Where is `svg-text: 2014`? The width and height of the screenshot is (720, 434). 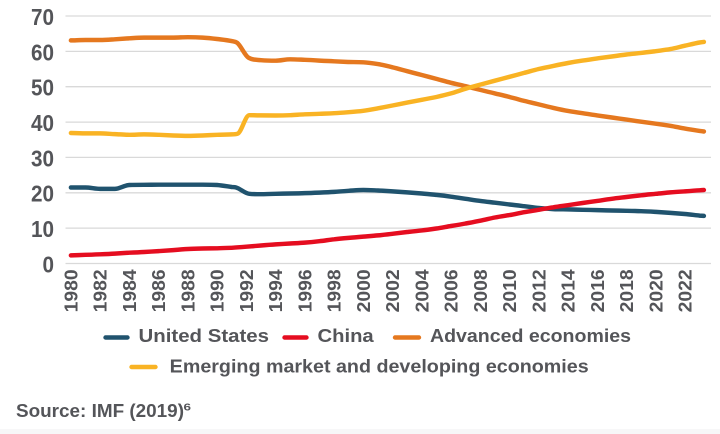
svg-text: 2014 is located at coordinates (569, 290).